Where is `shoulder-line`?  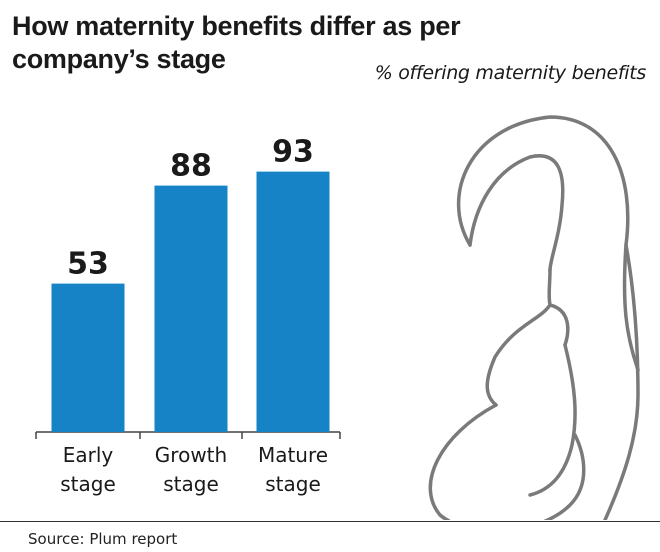 shoulder-line is located at coordinates (559, 325).